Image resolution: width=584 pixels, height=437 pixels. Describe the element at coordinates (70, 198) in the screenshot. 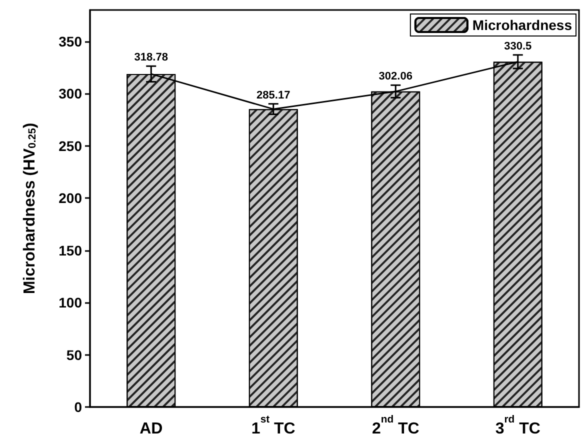

I see `y-tick-label: 200` at that location.